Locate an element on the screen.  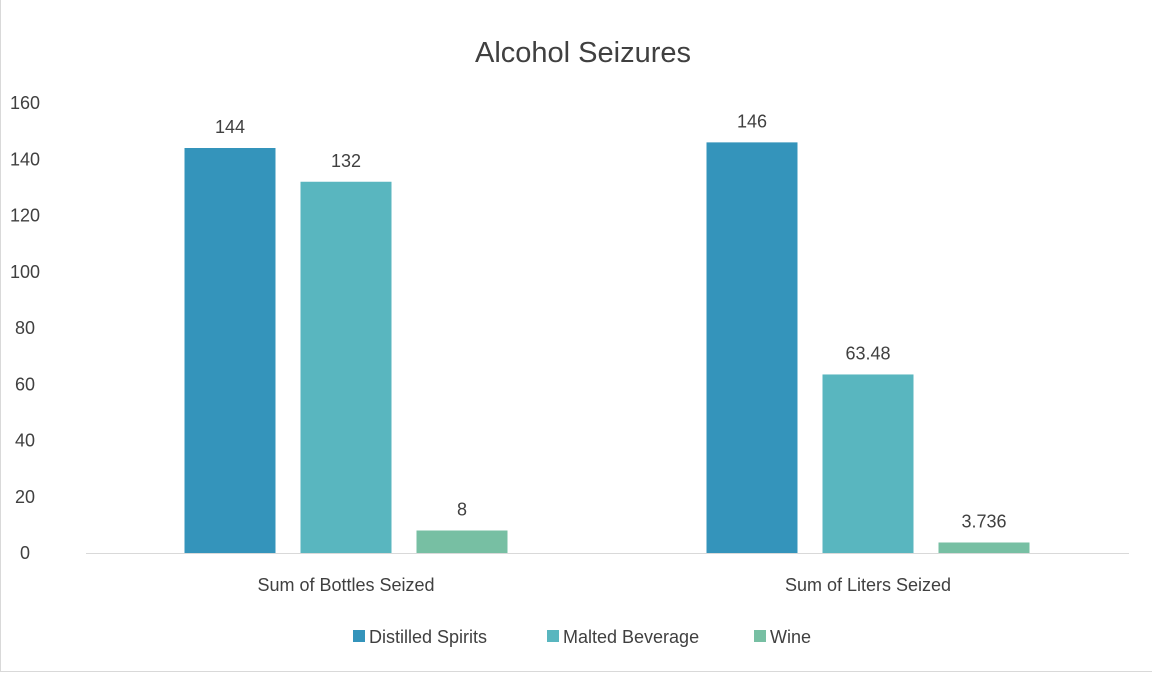
legend-label: Malted Beverage is located at coordinates (631, 637).